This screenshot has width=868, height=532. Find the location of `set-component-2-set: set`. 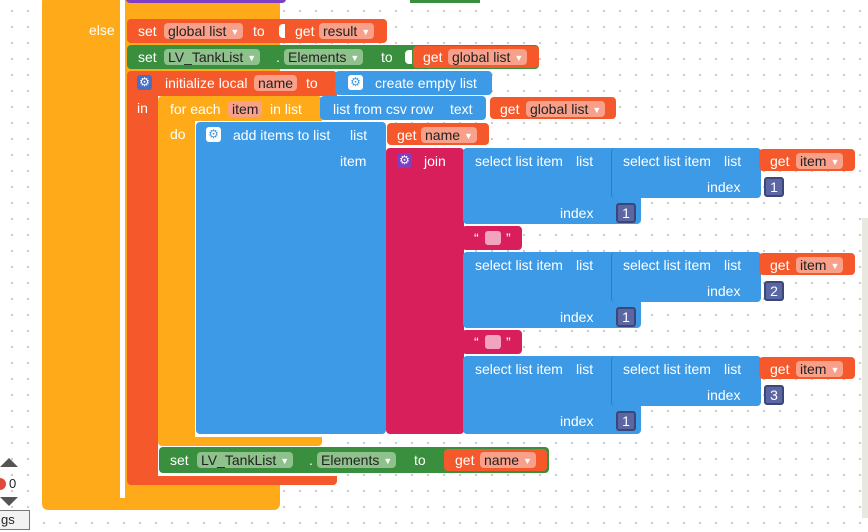

set-component-2-set: set is located at coordinates (179, 460).